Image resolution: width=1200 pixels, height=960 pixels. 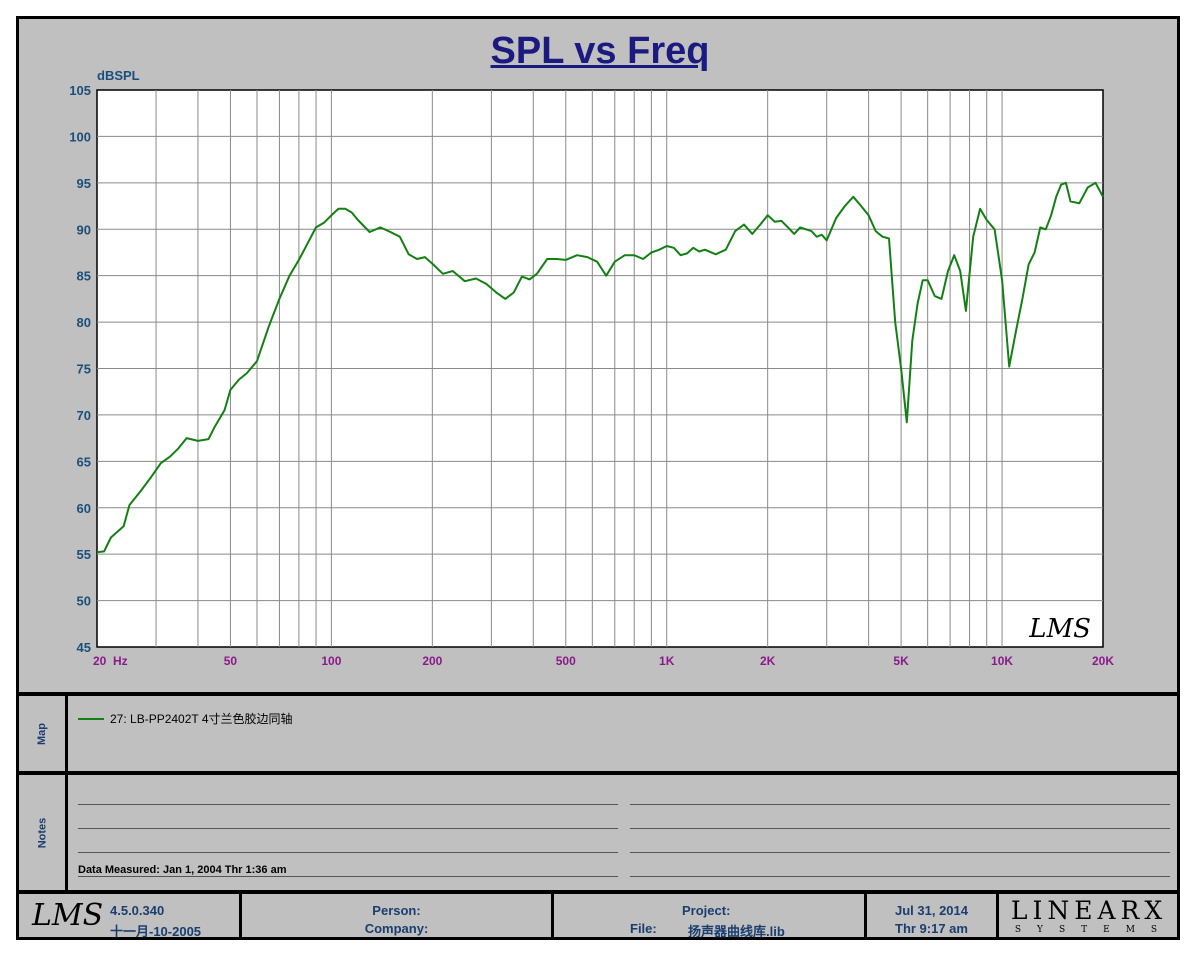 I want to click on legend-swatch, so click(x=91, y=718).